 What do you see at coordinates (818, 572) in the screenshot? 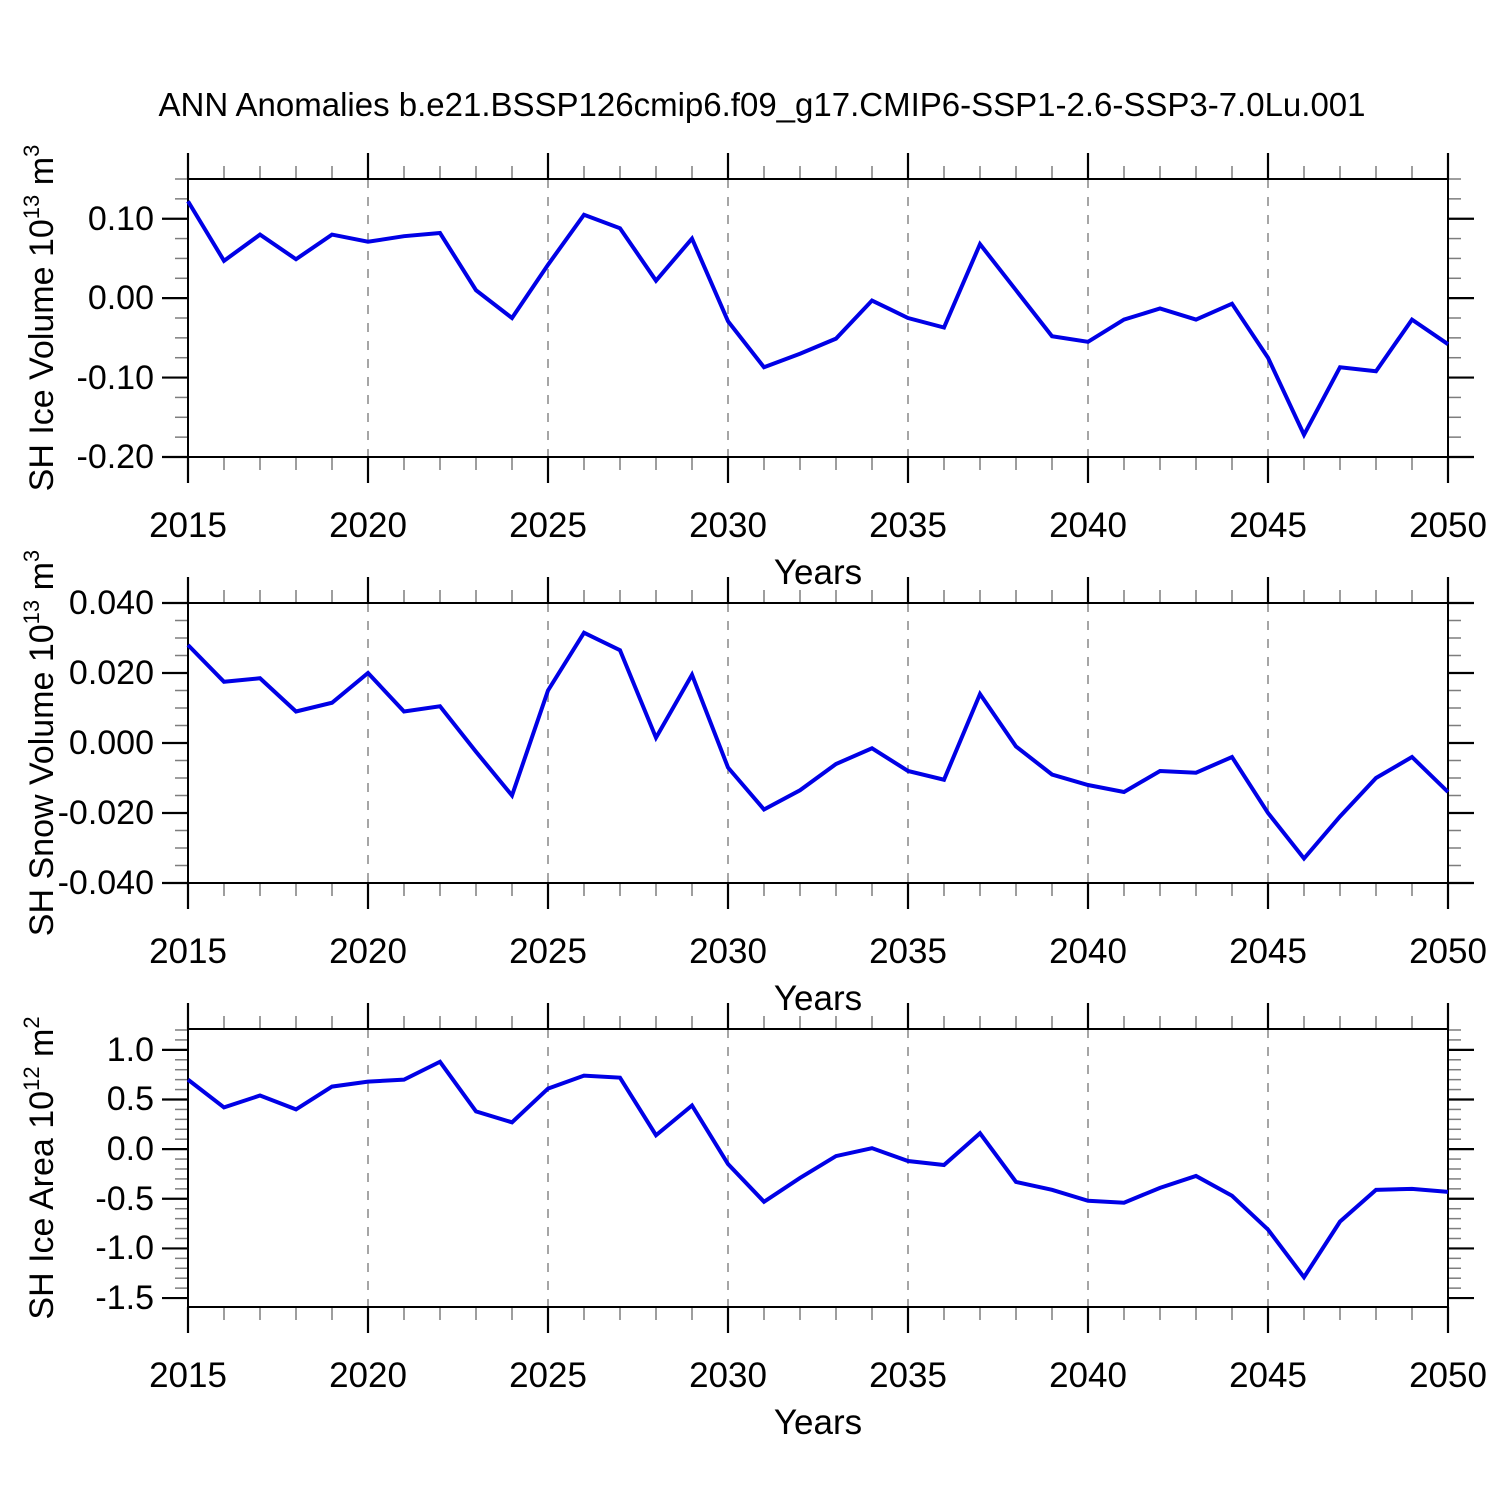
I see `x-axis-title-panel1: Years` at bounding box center [818, 572].